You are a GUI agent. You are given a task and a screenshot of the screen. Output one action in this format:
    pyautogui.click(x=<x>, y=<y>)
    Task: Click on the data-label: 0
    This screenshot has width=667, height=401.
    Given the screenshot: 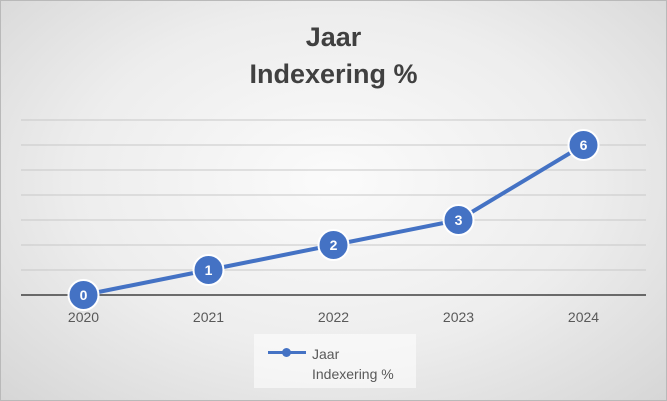 What is the action you would take?
    pyautogui.click(x=84, y=295)
    